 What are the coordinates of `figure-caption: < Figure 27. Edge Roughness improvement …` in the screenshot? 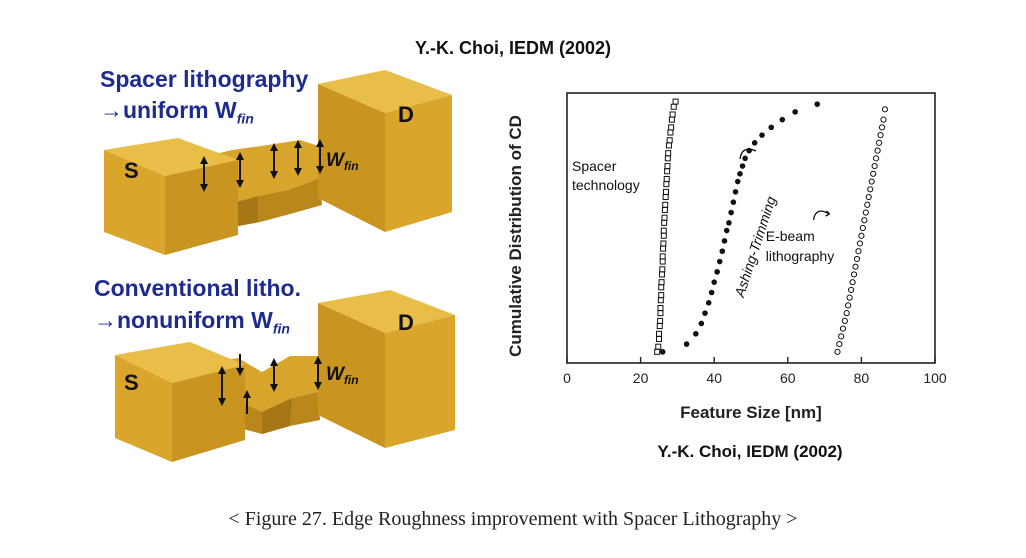 It's located at (513, 519).